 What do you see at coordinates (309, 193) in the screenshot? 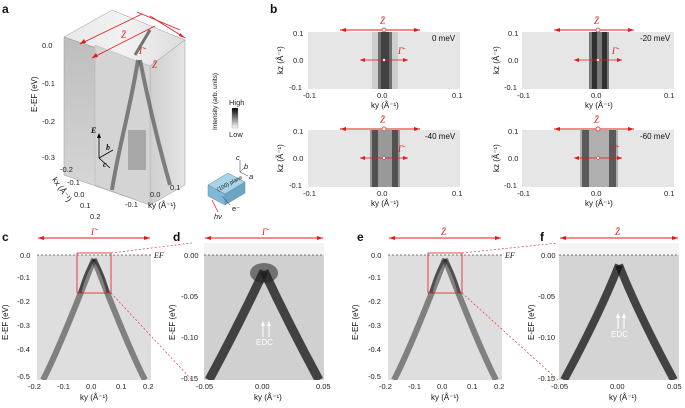
I see `b3-xtick: -0.1` at bounding box center [309, 193].